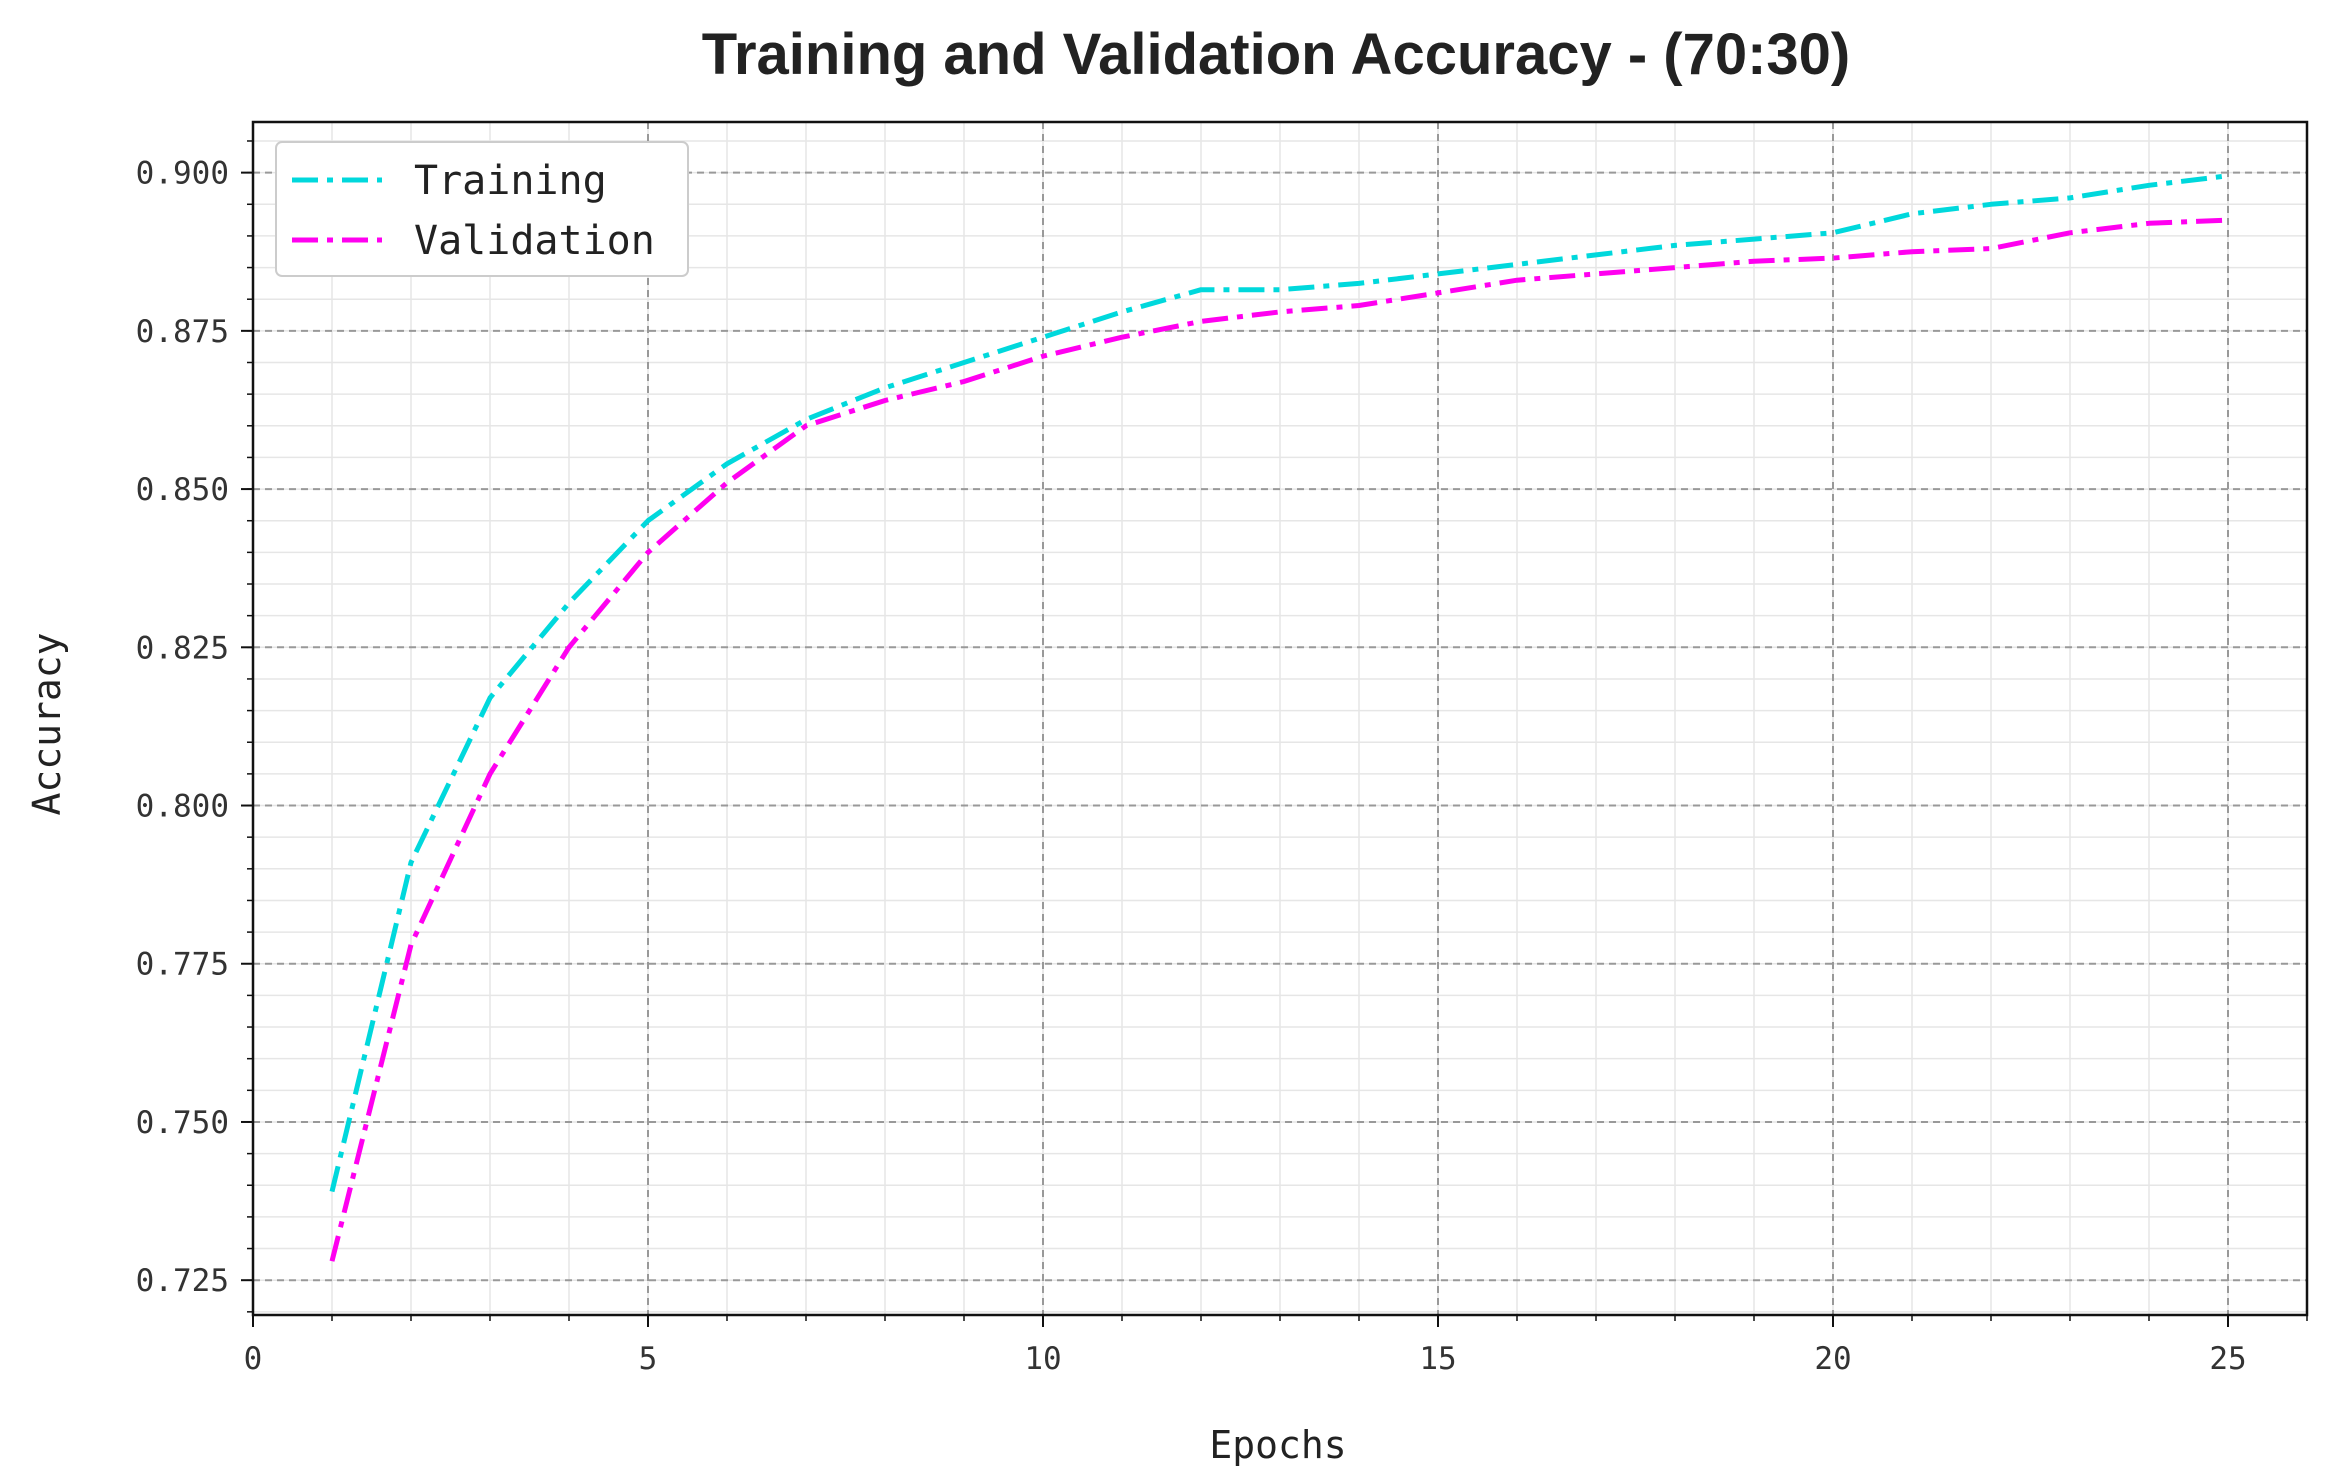 The image size is (2328, 1481). What do you see at coordinates (182, 1281) in the screenshot?
I see `y-tick-label: 0.725` at bounding box center [182, 1281].